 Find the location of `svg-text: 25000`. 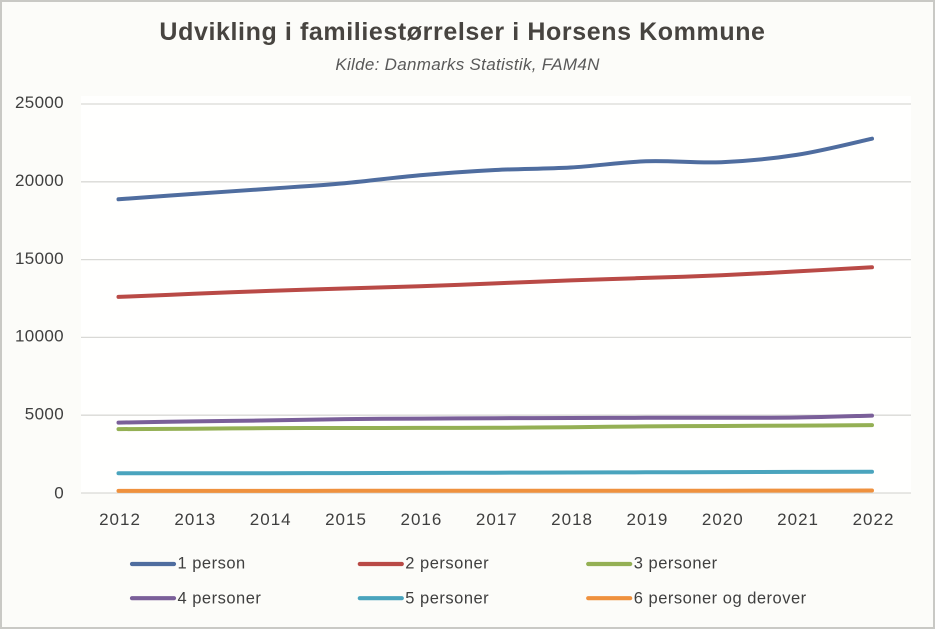

svg-text: 25000 is located at coordinates (39, 102).